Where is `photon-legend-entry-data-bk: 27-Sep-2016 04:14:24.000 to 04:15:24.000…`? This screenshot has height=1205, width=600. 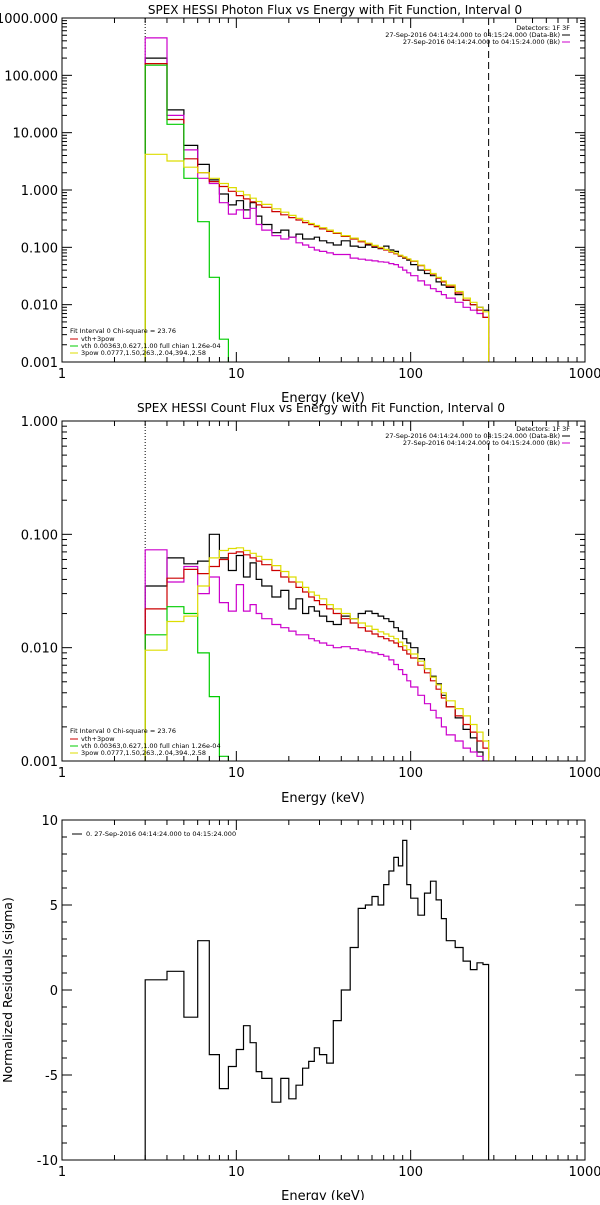
photon-legend-entry-data-bk: 27-Sep-2016 04:14:24.000 to 04:15:24.000… is located at coordinates (472, 35).